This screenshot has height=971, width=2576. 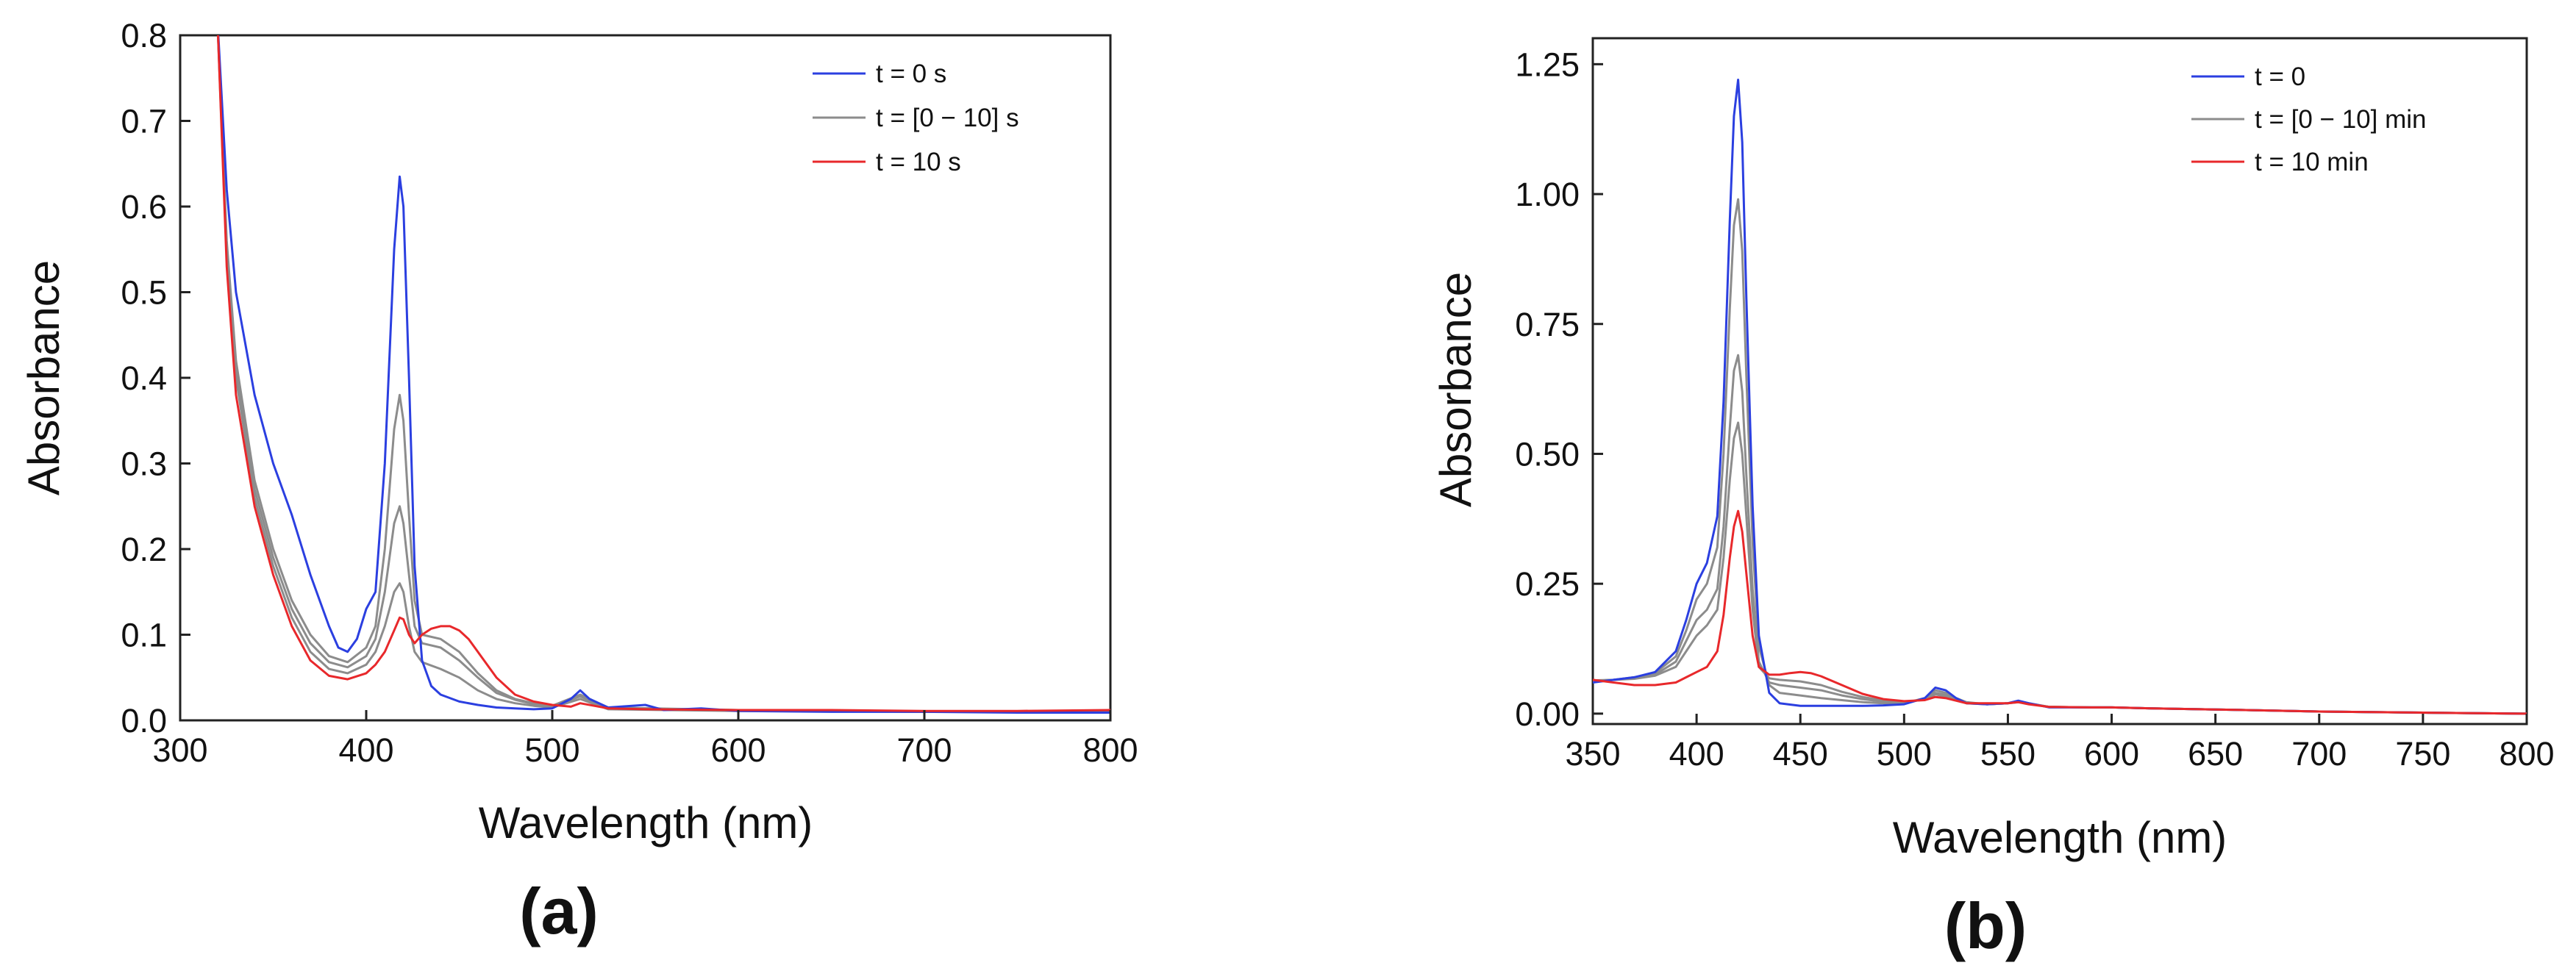 What do you see at coordinates (2280, 76) in the screenshot?
I see `legend-label-t0: t = 0` at bounding box center [2280, 76].